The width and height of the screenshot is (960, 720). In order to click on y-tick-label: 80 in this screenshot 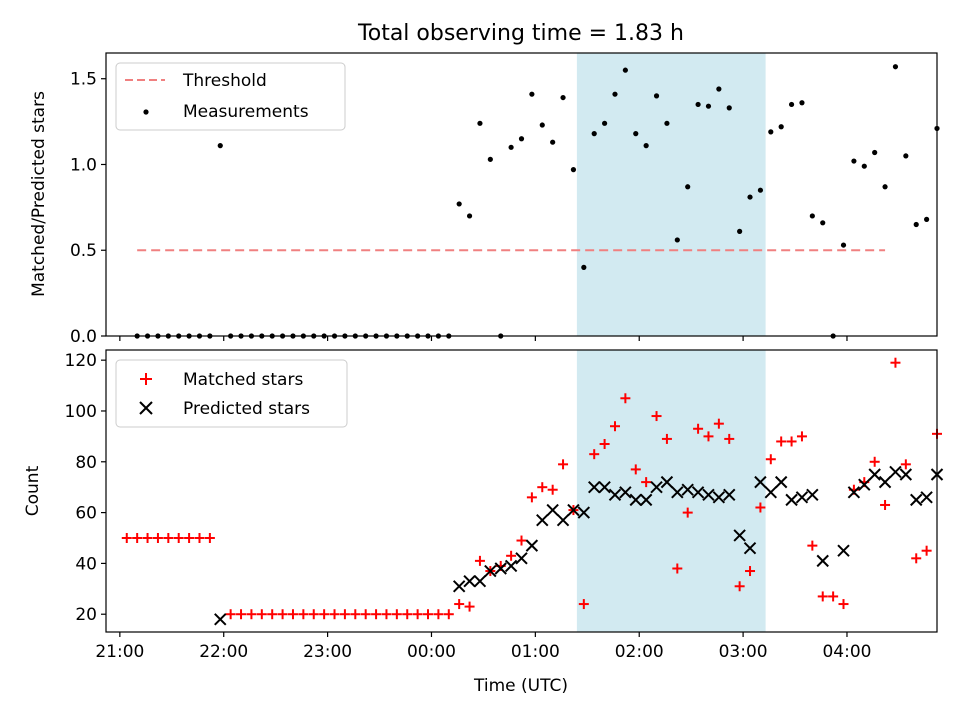, I will do `click(86, 463)`.